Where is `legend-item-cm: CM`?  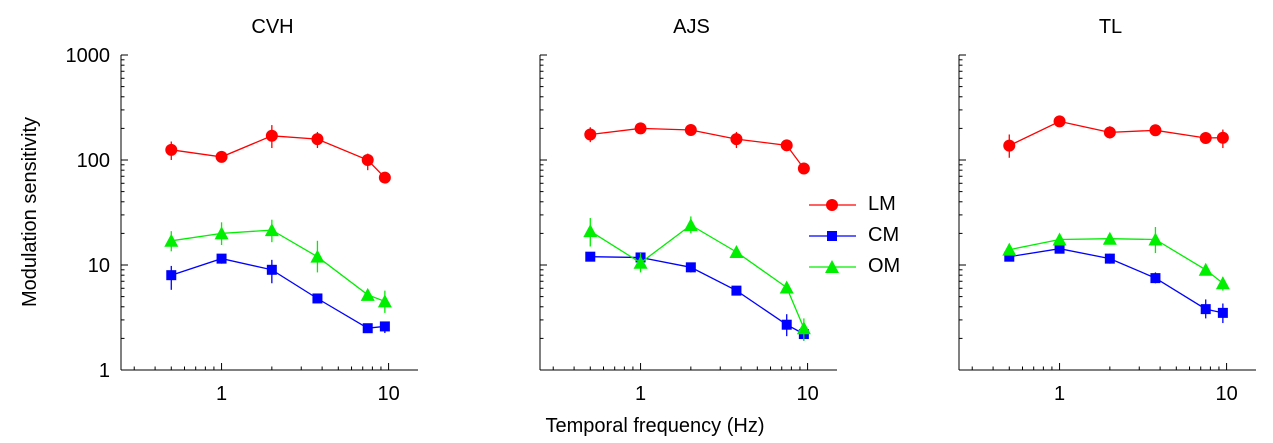 legend-item-cm: CM is located at coordinates (871, 238).